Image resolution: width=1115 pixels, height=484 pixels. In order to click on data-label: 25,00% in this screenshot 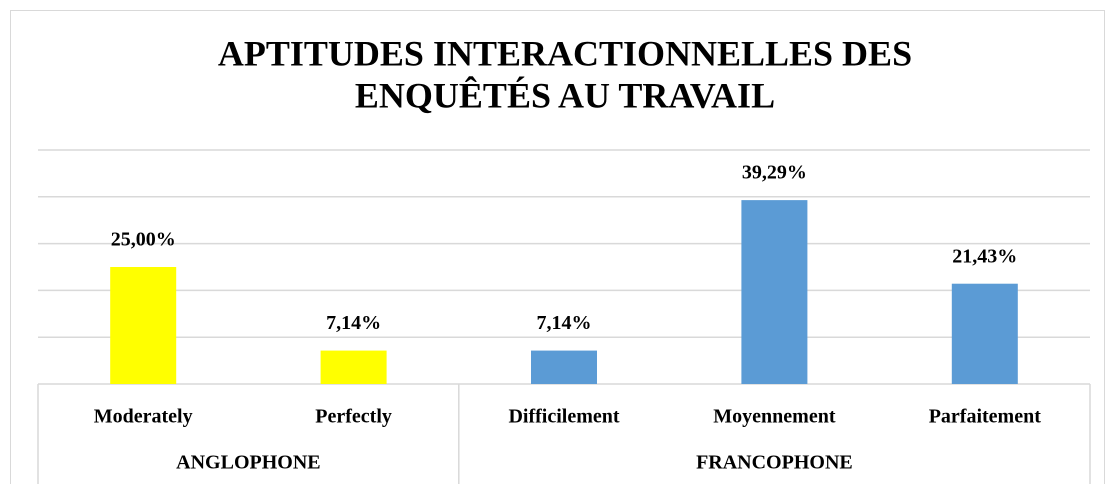, I will do `click(143, 240)`.